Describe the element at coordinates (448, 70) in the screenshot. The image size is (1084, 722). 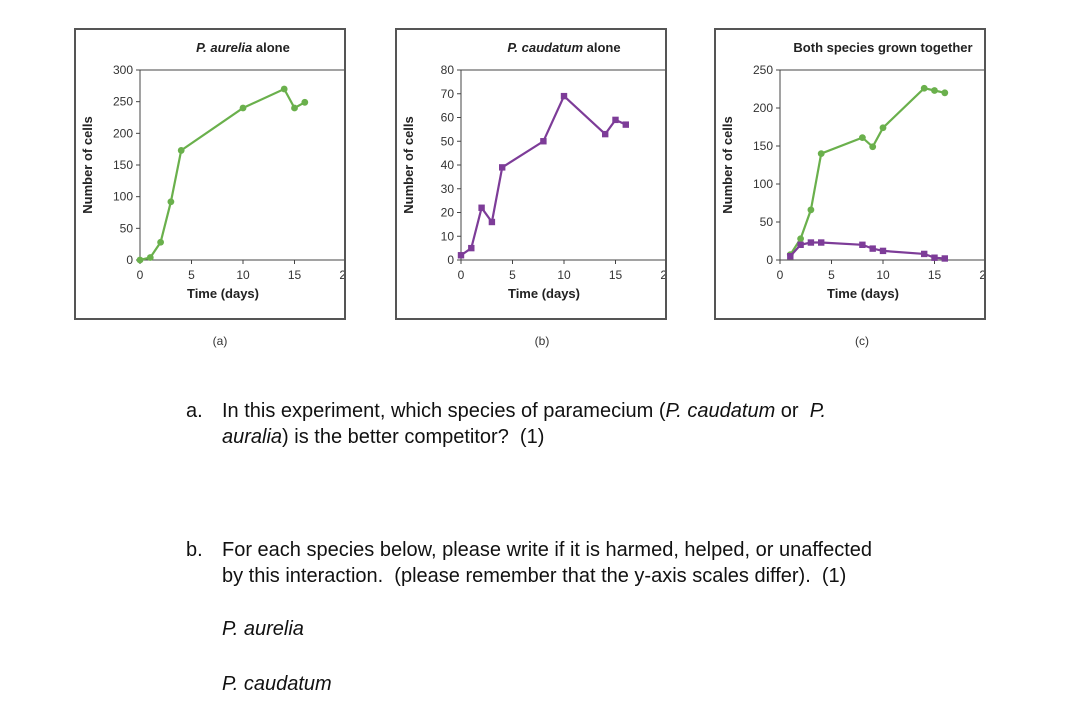
I see `y-tick-label: 80` at that location.